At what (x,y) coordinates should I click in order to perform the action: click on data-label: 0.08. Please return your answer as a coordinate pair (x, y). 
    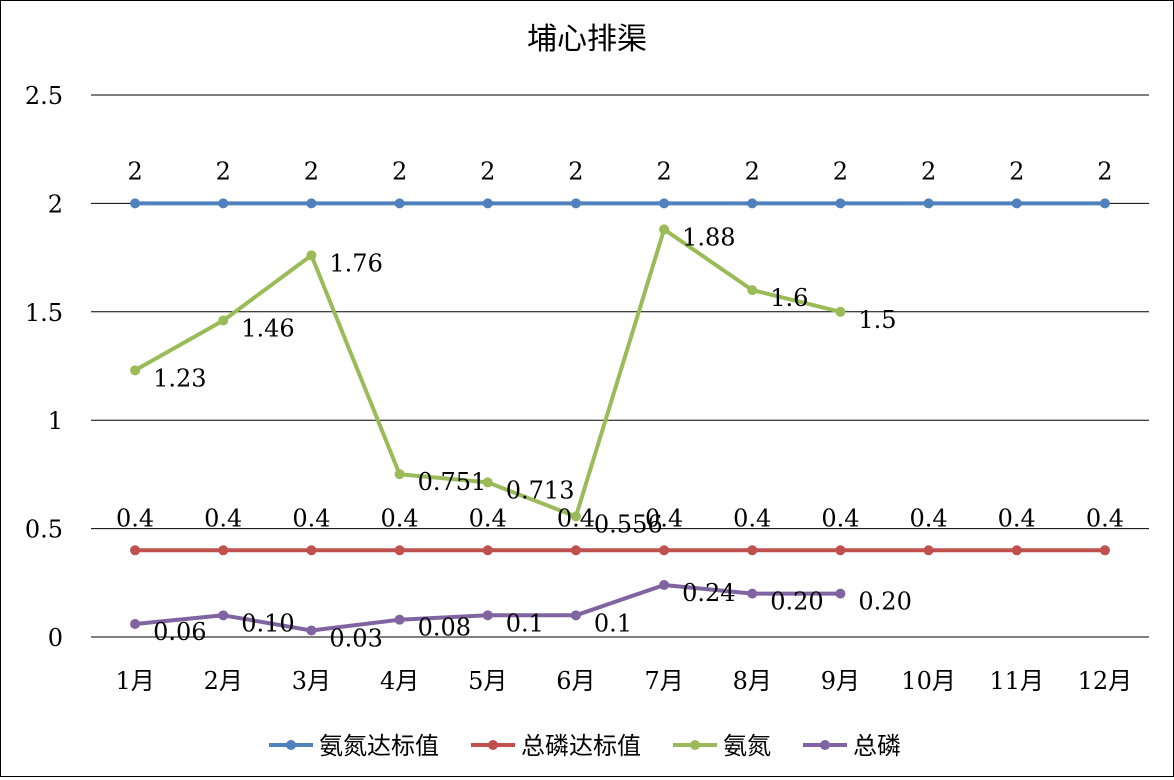
    Looking at the image, I should click on (444, 628).